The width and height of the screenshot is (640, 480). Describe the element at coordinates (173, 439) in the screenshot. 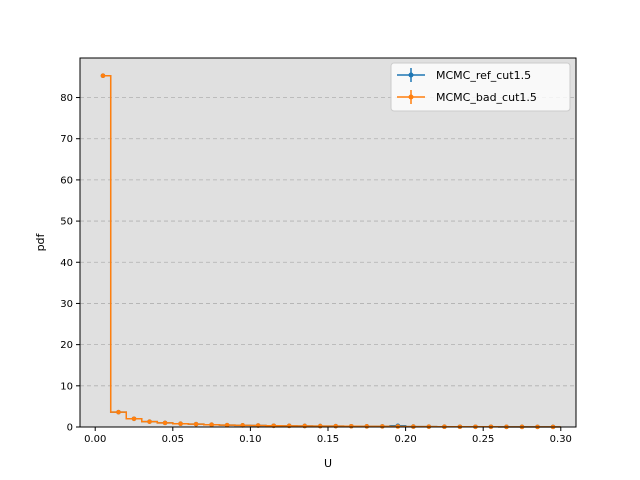

I see `x-tick-label: 0.05` at that location.